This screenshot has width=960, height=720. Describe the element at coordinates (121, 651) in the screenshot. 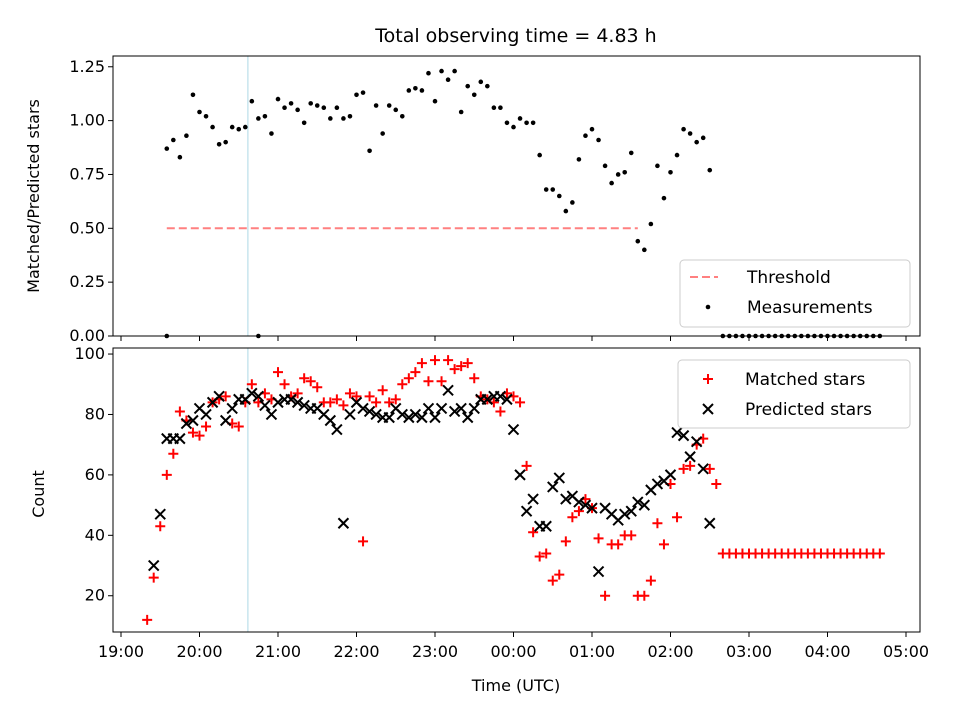

I see `x-tick-label: 19:00` at that location.